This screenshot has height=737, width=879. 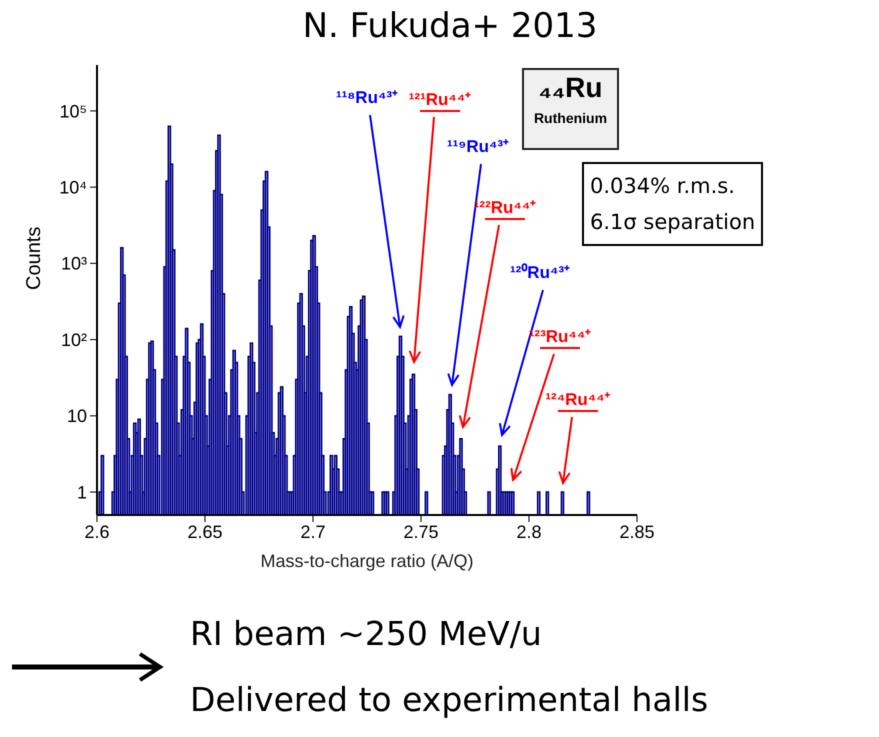 I want to click on annotation: 0.034% r.m.s., so click(x=663, y=186).